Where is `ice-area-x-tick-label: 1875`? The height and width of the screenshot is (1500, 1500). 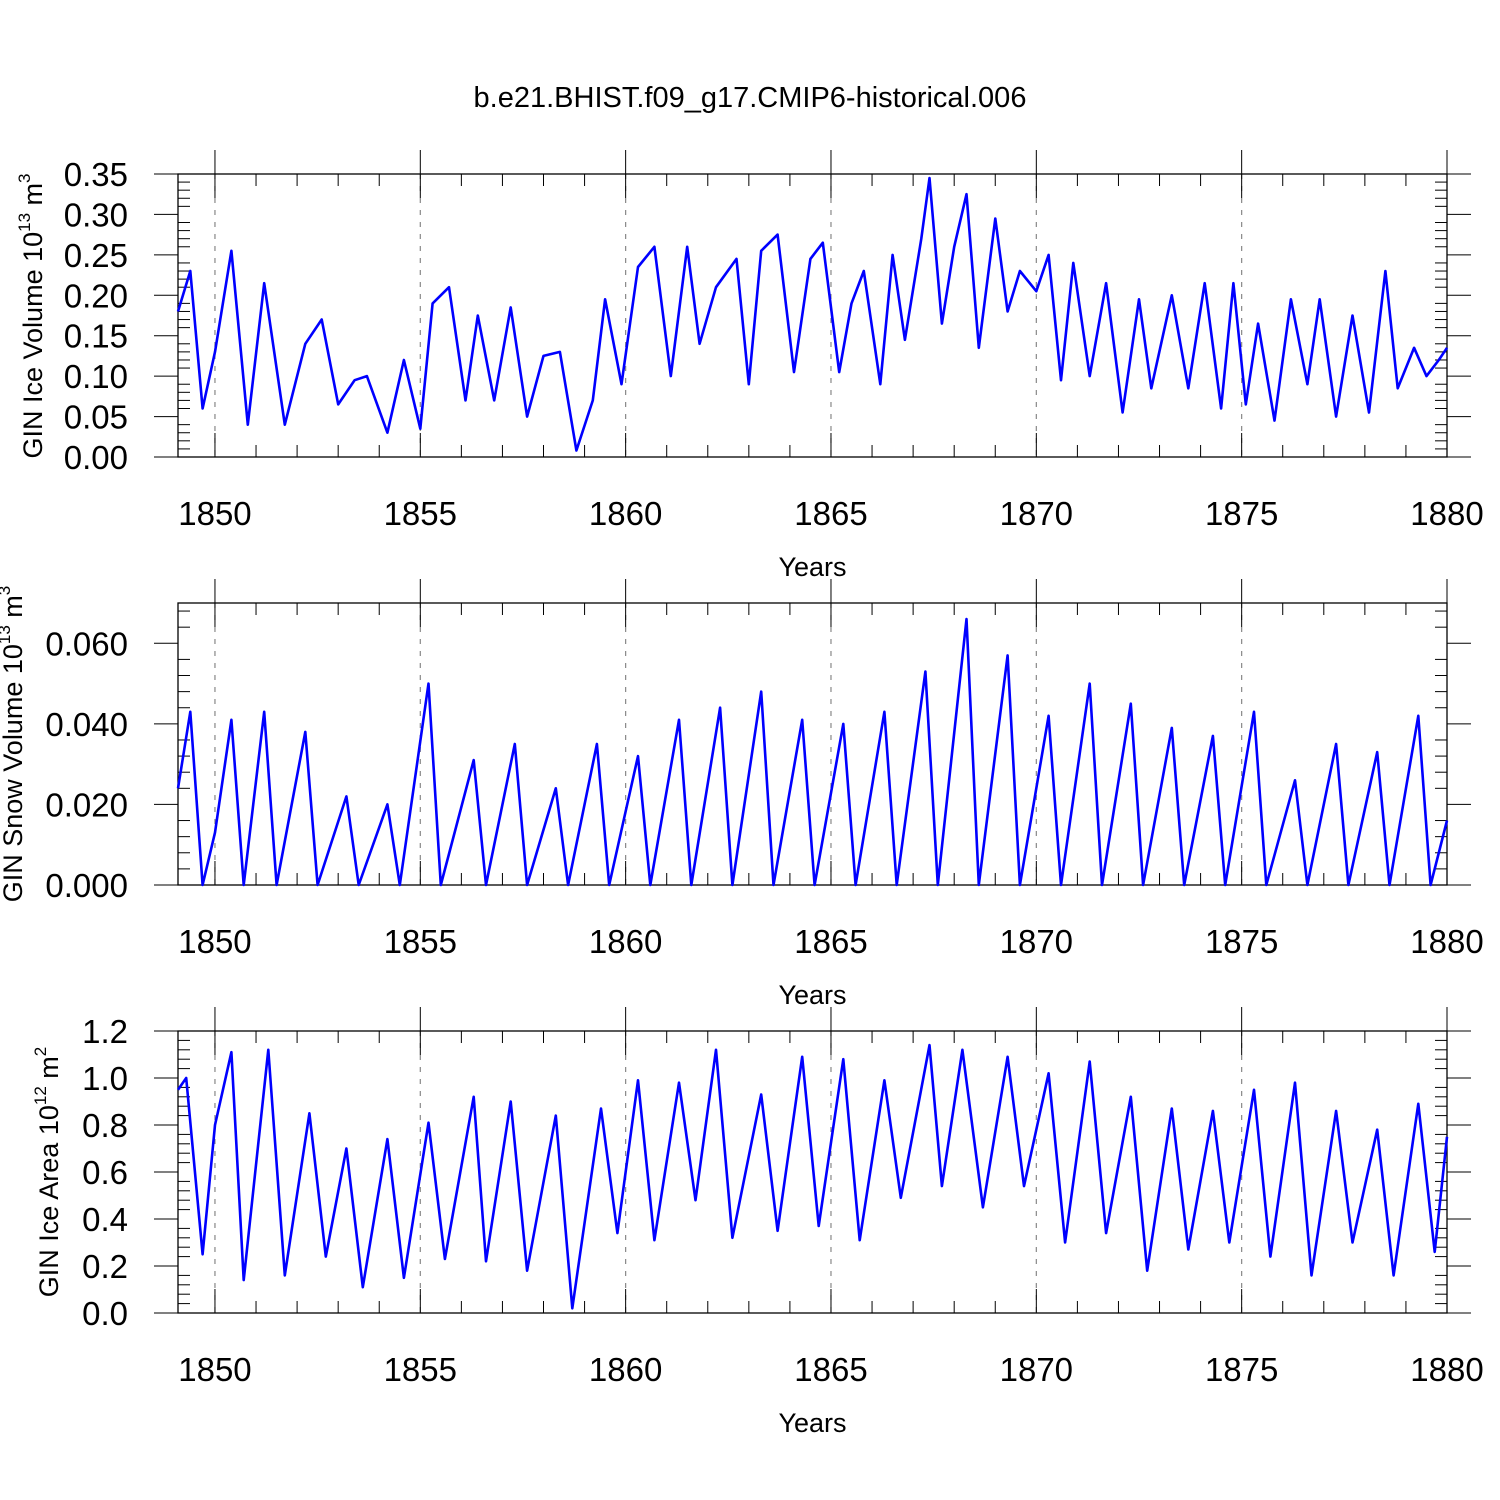
ice-area-x-tick-label: 1875 is located at coordinates (1241, 1369).